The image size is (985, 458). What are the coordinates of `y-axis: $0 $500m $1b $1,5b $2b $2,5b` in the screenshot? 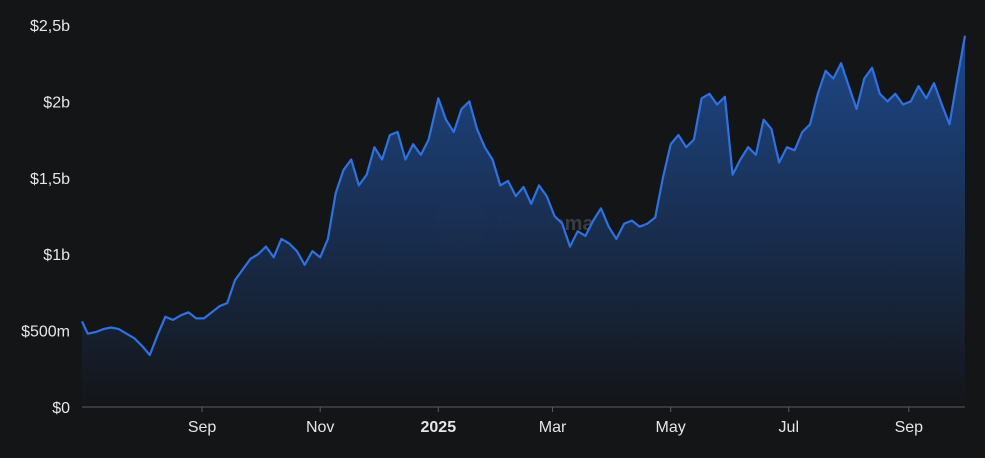 It's located at (45, 217).